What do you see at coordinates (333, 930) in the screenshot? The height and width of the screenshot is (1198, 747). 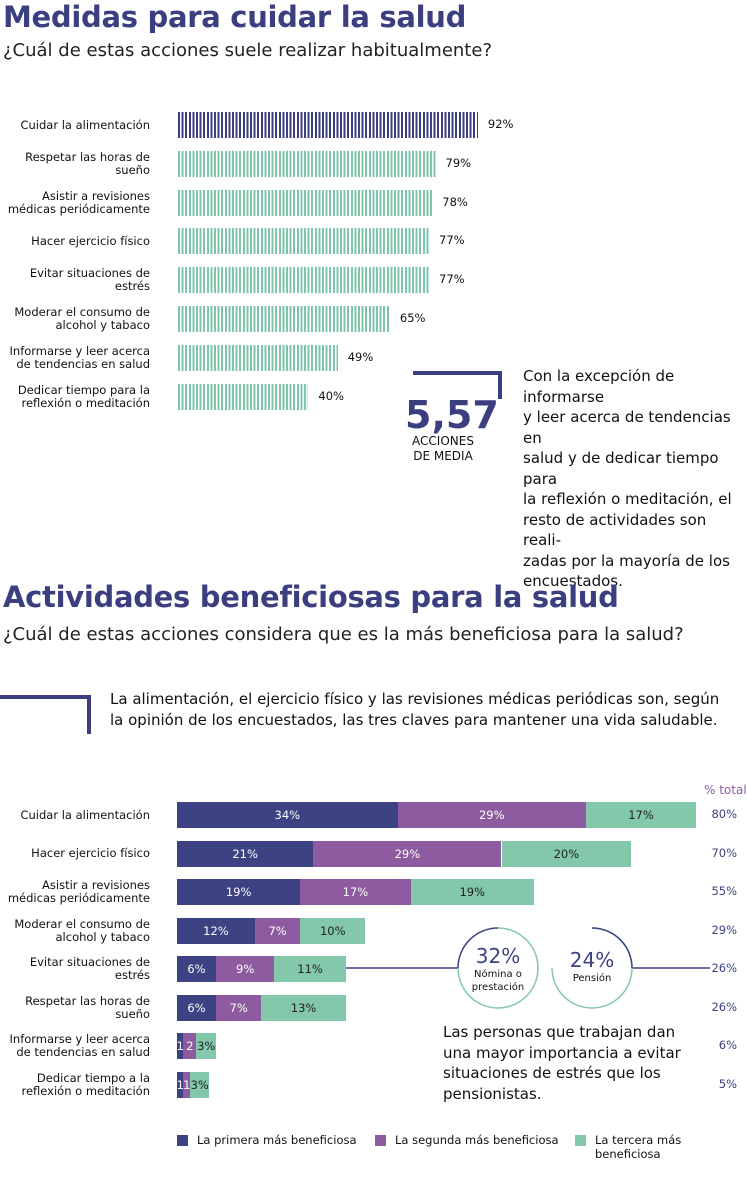 I see `bar-segment: 10%` at bounding box center [333, 930].